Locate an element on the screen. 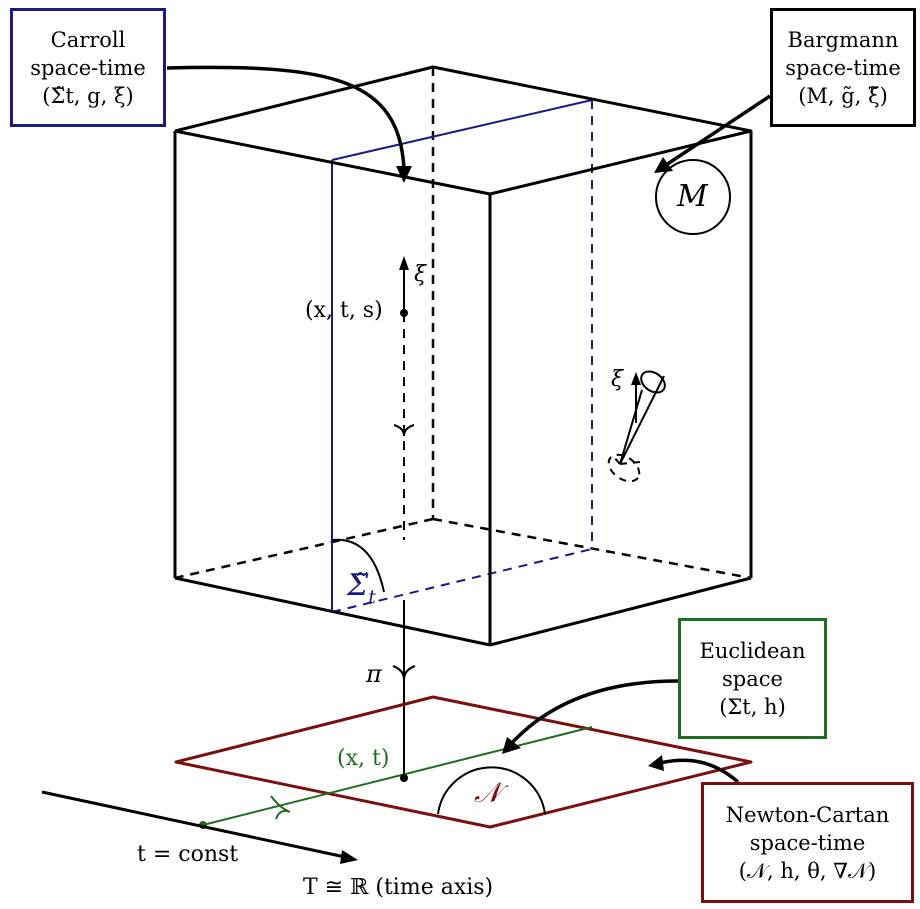  point-xts-label: (x, t, s) is located at coordinates (344, 310).